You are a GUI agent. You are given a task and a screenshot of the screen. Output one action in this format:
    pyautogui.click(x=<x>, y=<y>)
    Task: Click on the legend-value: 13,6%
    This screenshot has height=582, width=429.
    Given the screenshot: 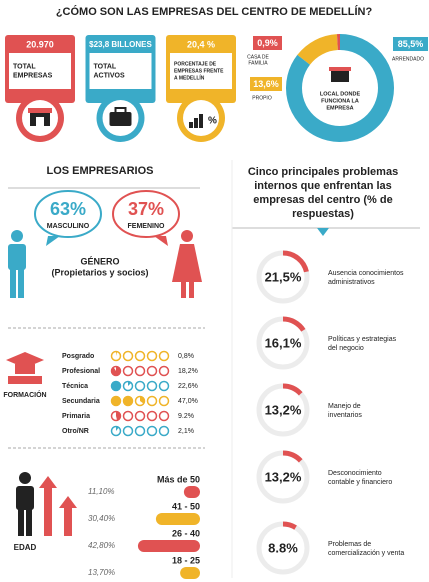 What is the action you would take?
    pyautogui.click(x=266, y=84)
    